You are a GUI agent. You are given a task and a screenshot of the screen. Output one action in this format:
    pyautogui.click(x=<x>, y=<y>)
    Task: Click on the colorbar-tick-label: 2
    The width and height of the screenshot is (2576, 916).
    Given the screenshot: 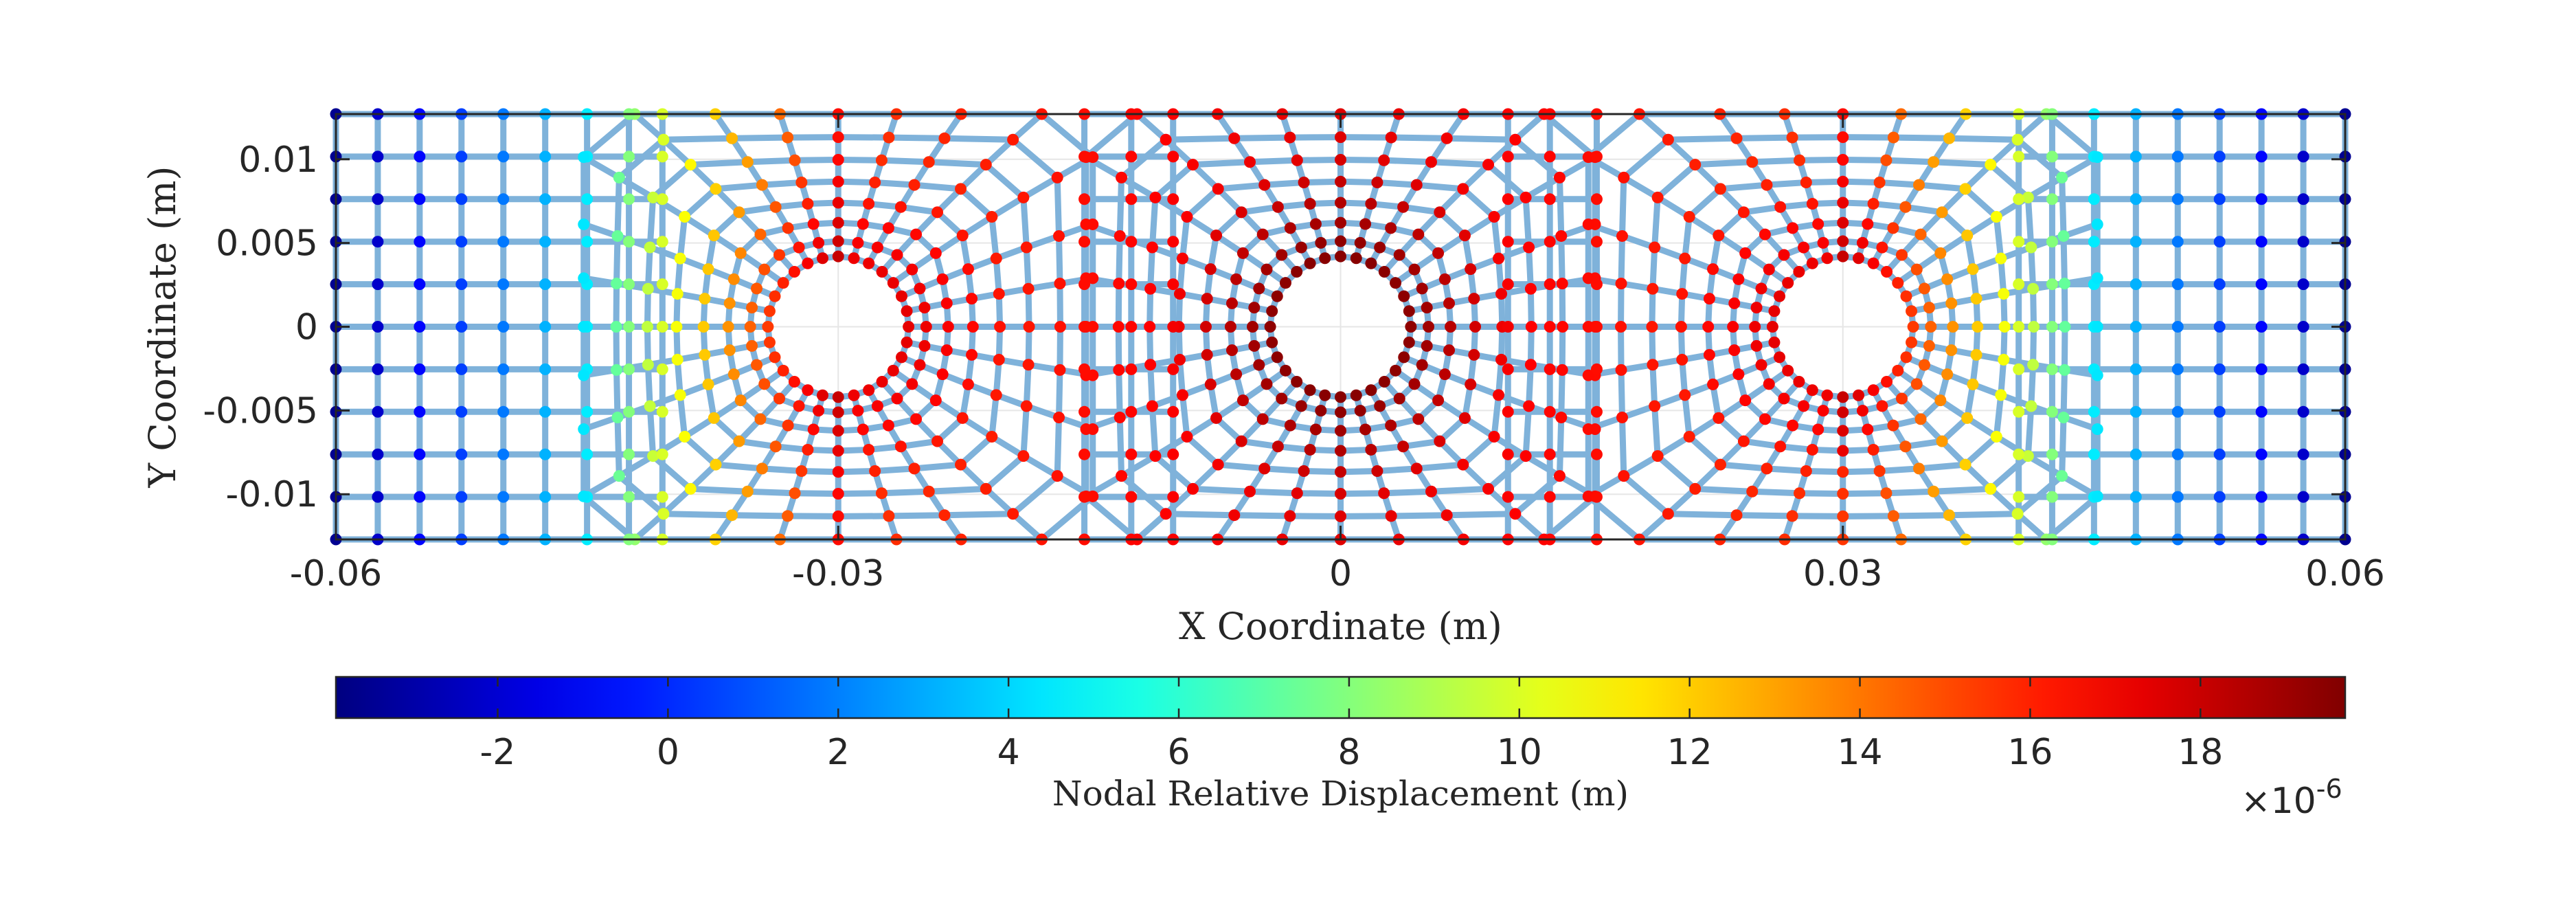 What is the action you would take?
    pyautogui.click(x=838, y=752)
    